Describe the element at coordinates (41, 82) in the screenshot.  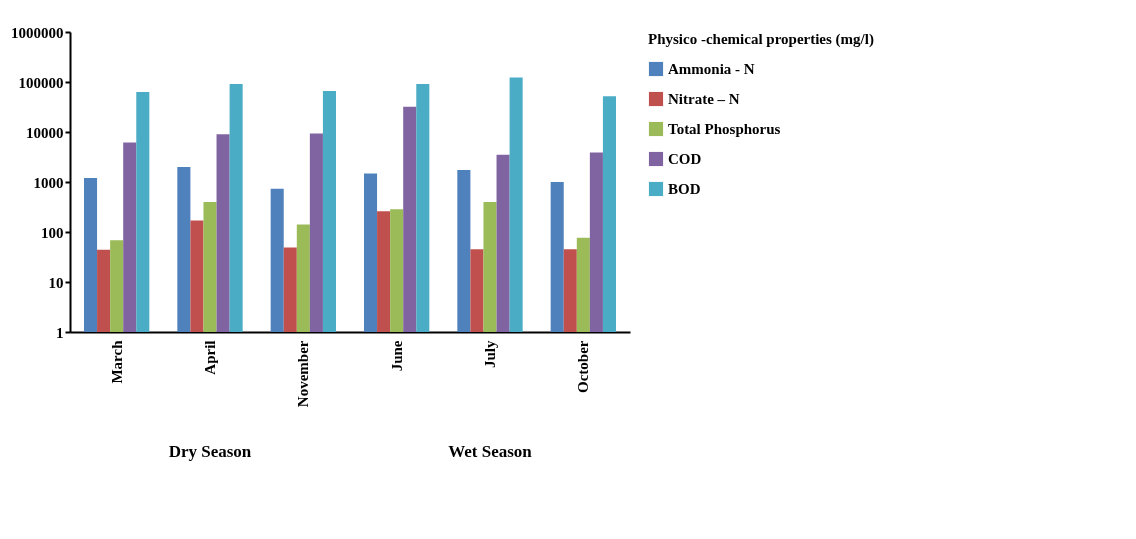
I see `y-tick-label: 100000` at that location.